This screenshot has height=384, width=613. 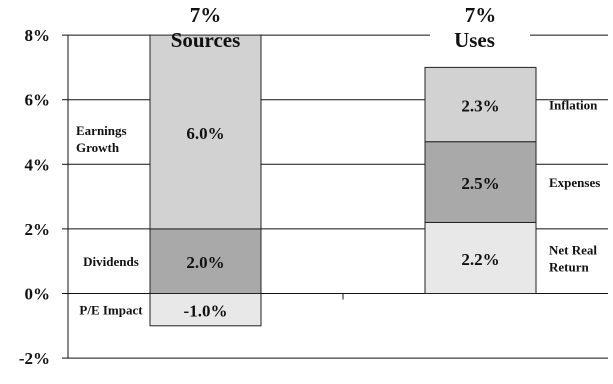 What do you see at coordinates (111, 310) in the screenshot?
I see `category-label-p-e-impact: P/E Impact` at bounding box center [111, 310].